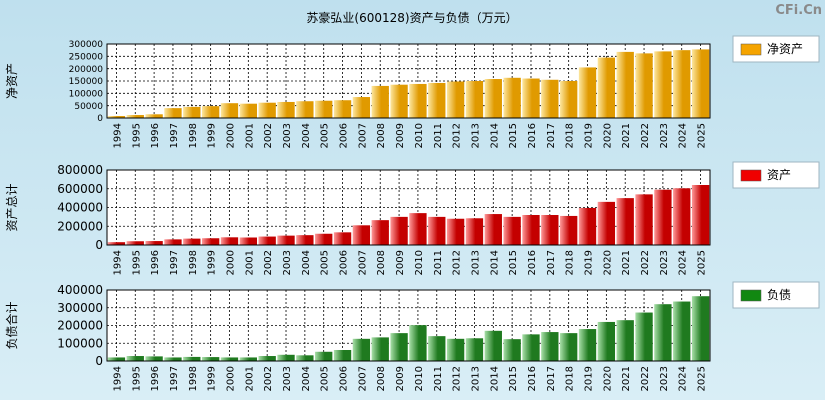 The height and width of the screenshot is (400, 825). I want to click on bar-2023, so click(663, 217).